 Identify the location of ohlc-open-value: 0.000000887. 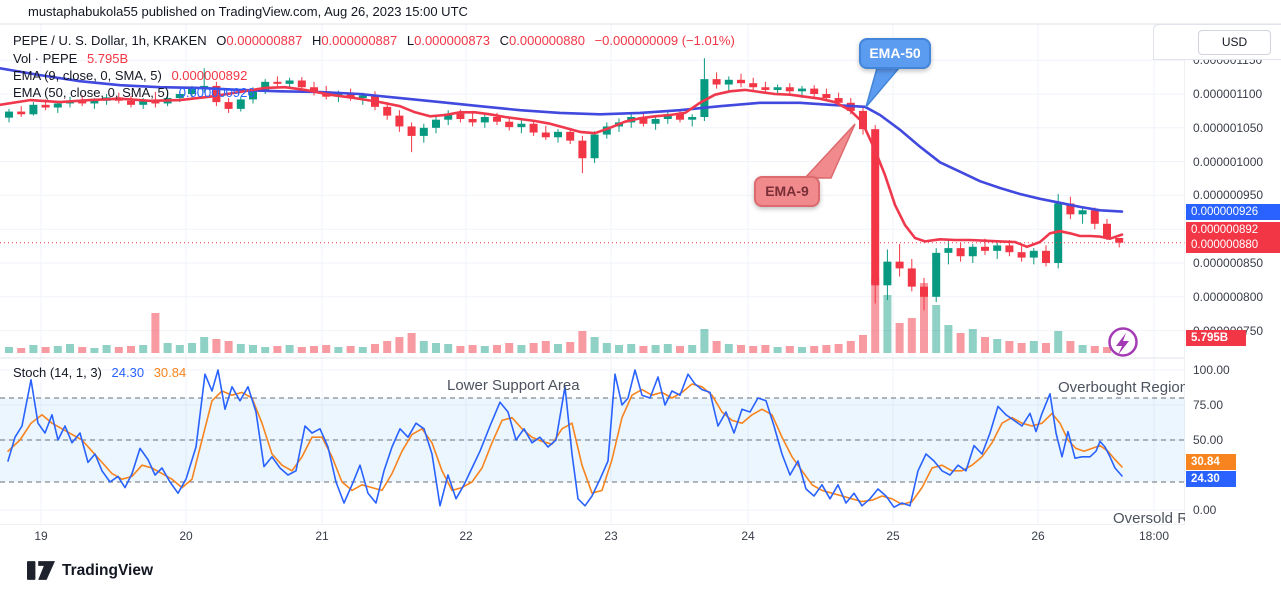
(264, 40).